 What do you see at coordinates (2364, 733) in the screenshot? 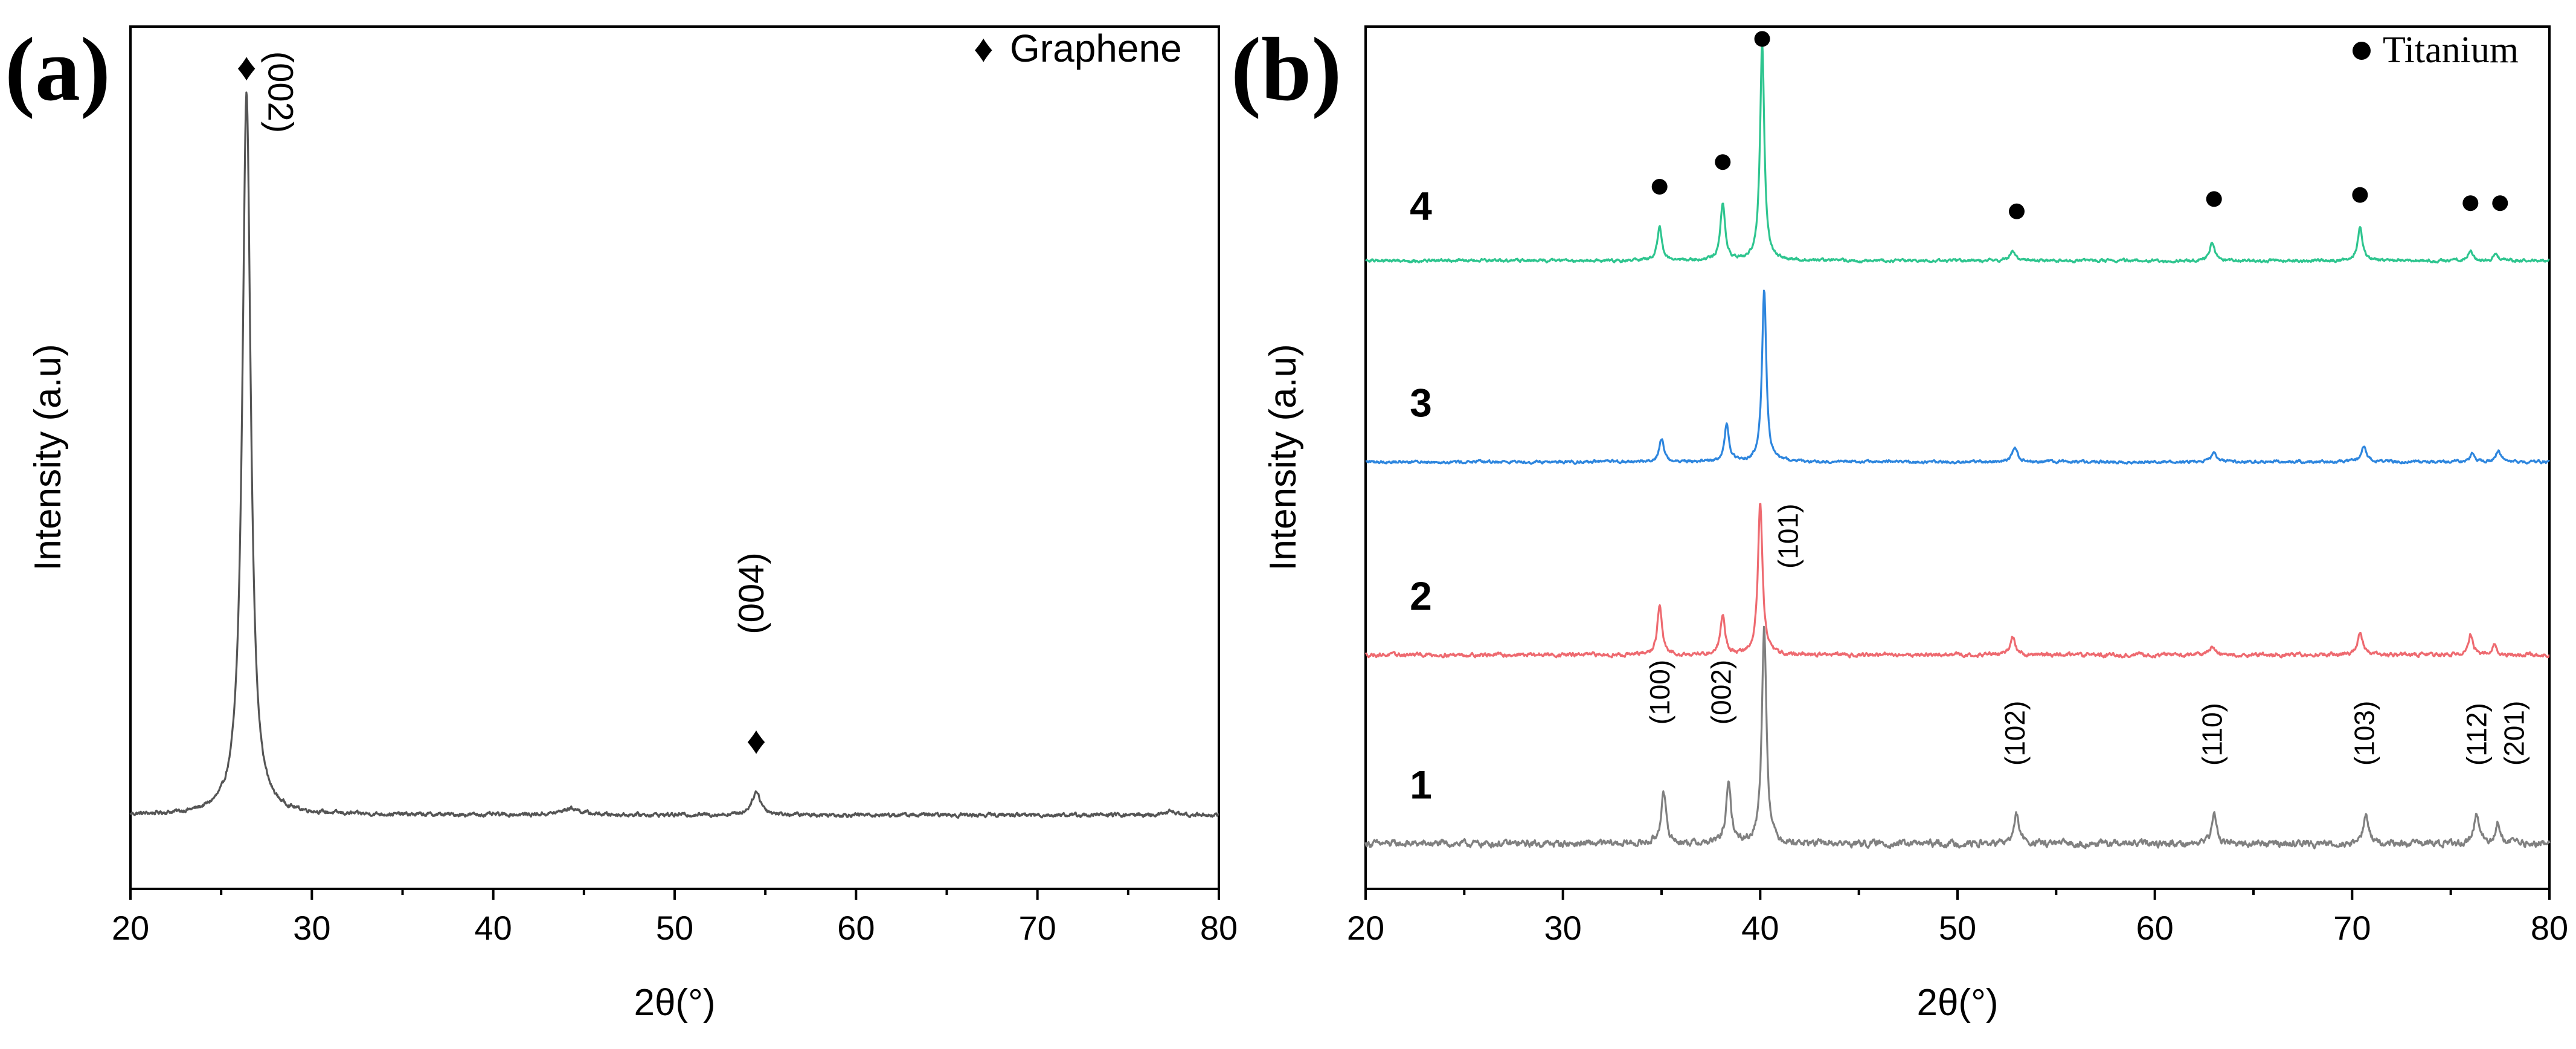
I see `peak-label: (103)` at bounding box center [2364, 733].